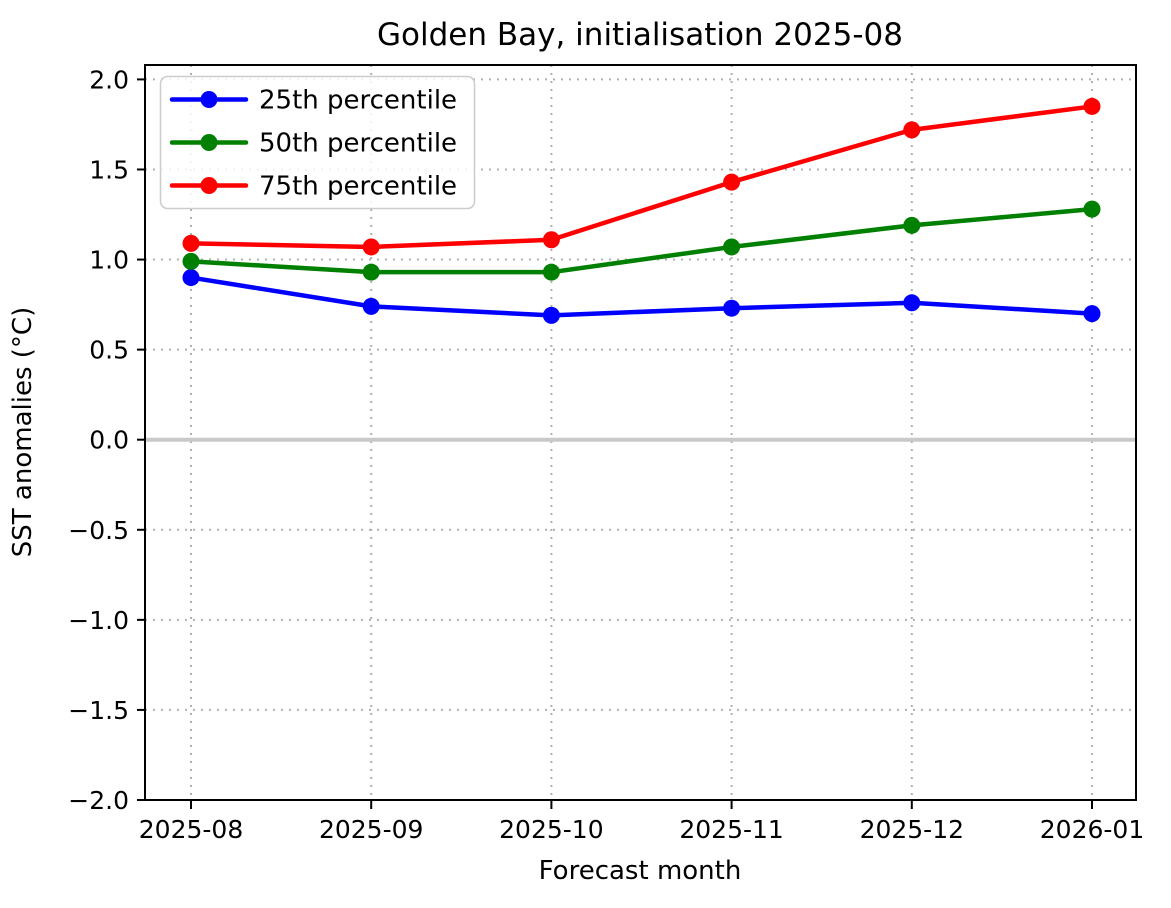 The image size is (1171, 908). Describe the element at coordinates (640, 871) in the screenshot. I see `x-axis-label: Forecast month` at that location.